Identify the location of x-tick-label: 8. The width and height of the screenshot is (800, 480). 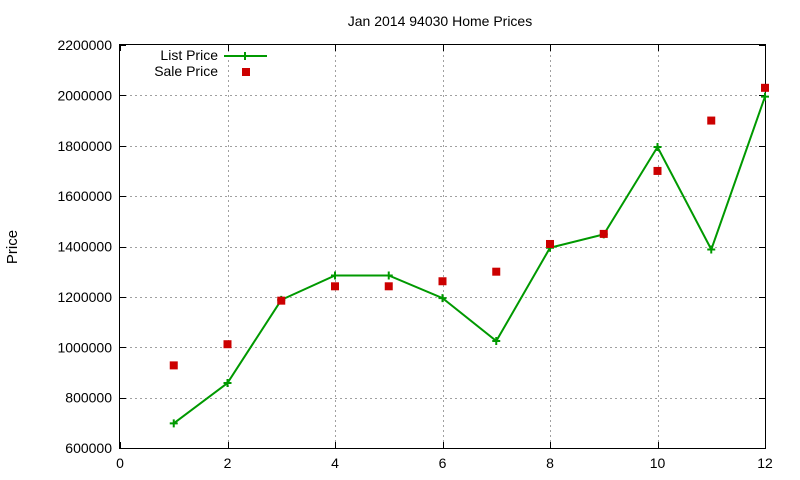
(550, 463).